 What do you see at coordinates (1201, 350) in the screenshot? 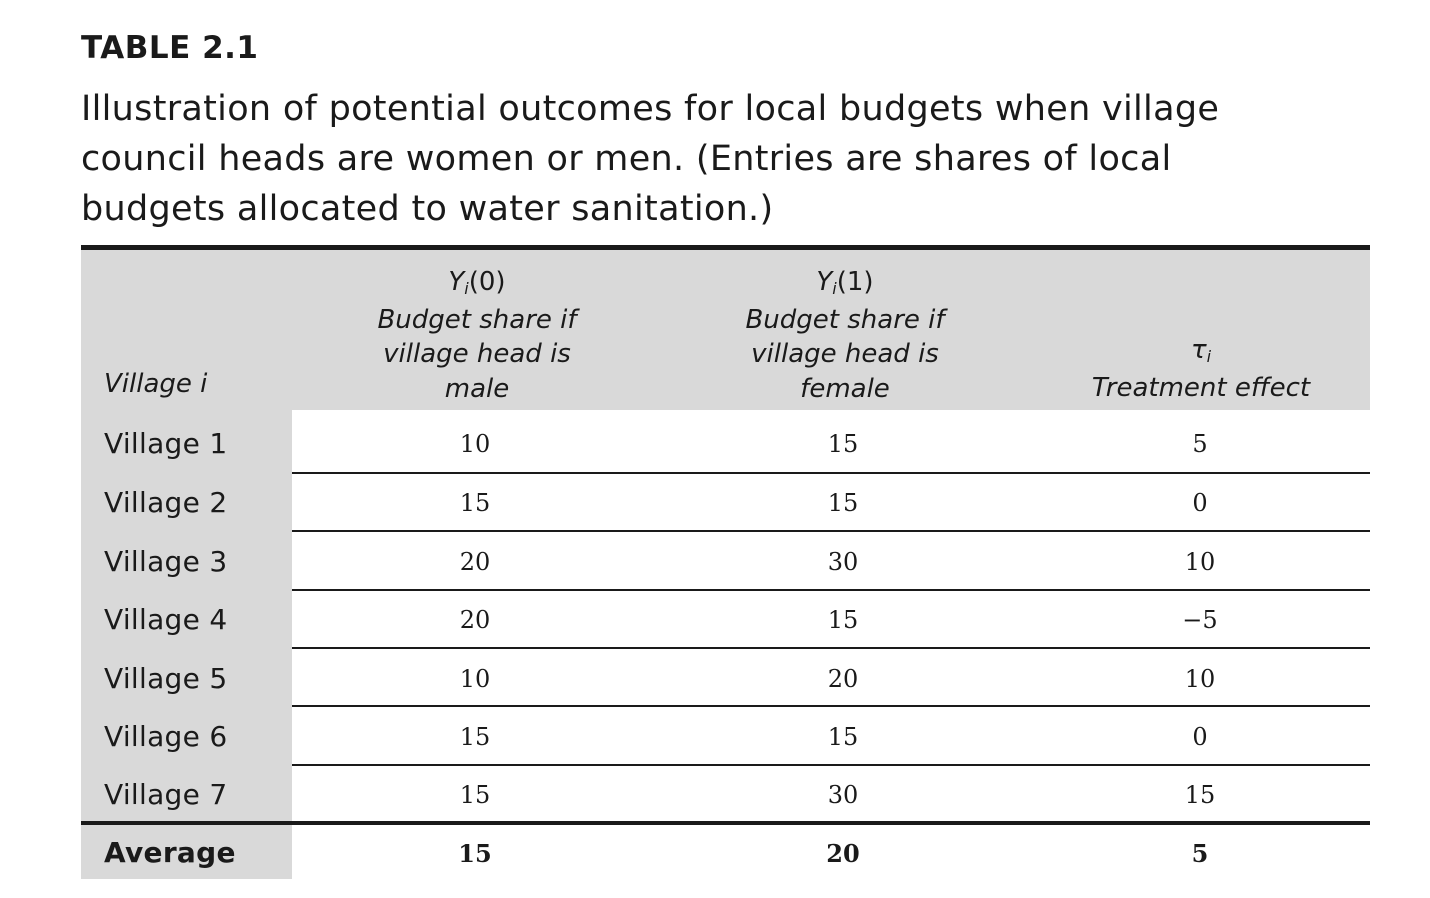
I see `header-symbol-tau: τi` at bounding box center [1201, 350].